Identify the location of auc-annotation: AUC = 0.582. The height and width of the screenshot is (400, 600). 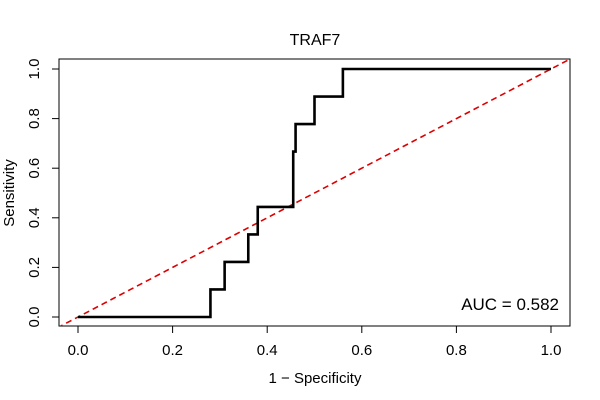
(510, 304).